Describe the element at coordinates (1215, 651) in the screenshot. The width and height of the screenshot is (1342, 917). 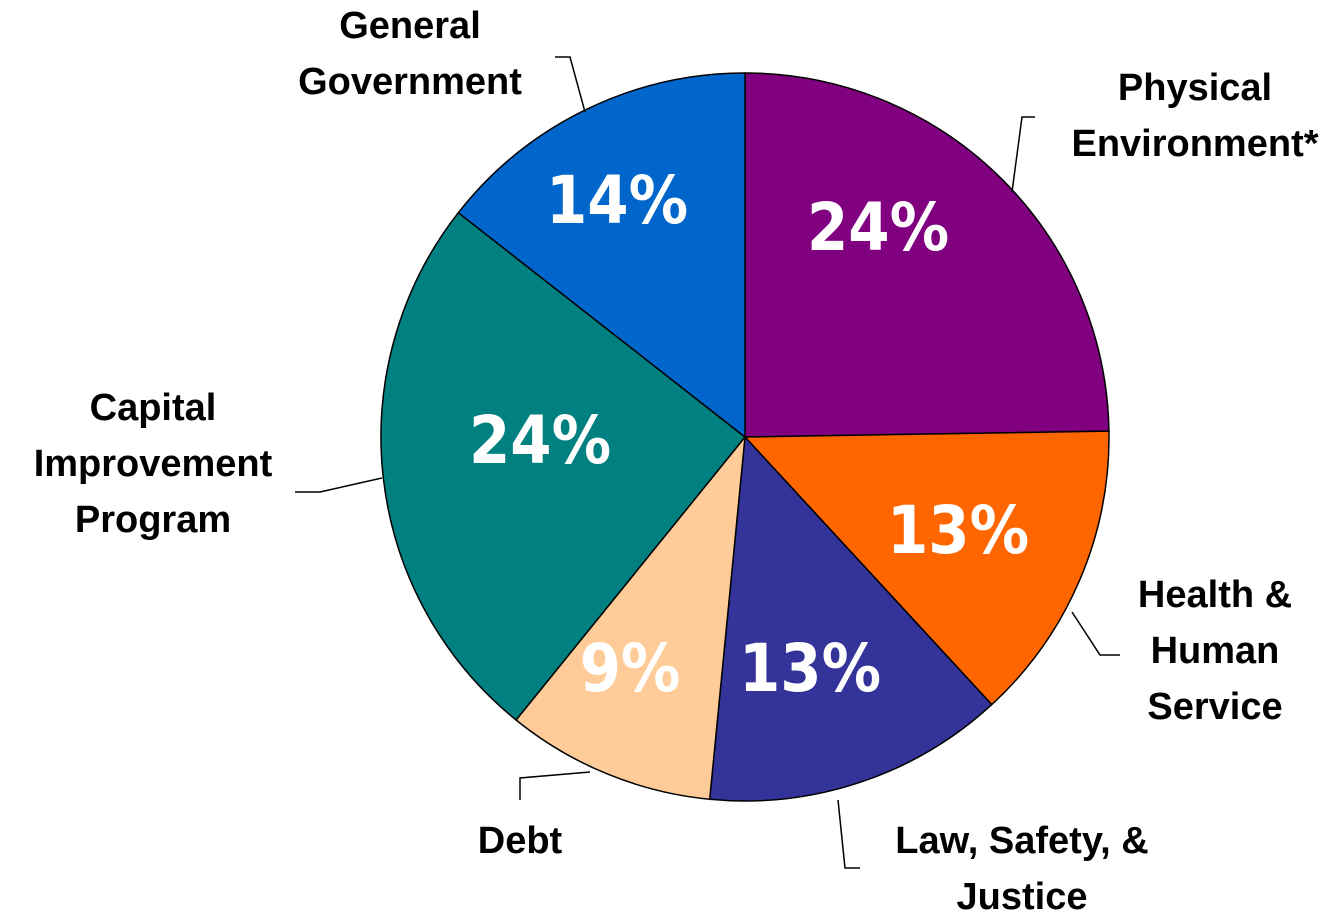
I see `category-label: Health & Human Service` at that location.